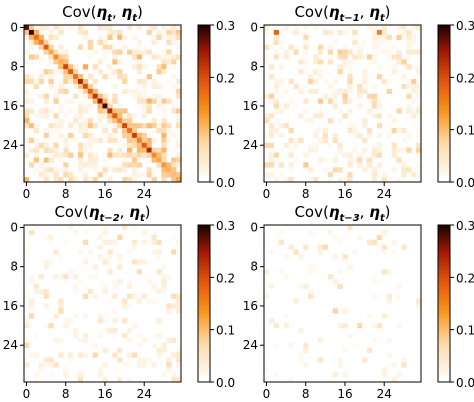  What do you see at coordinates (10, 145) in the screenshot?
I see `y-tick-label: 24` at bounding box center [10, 145].